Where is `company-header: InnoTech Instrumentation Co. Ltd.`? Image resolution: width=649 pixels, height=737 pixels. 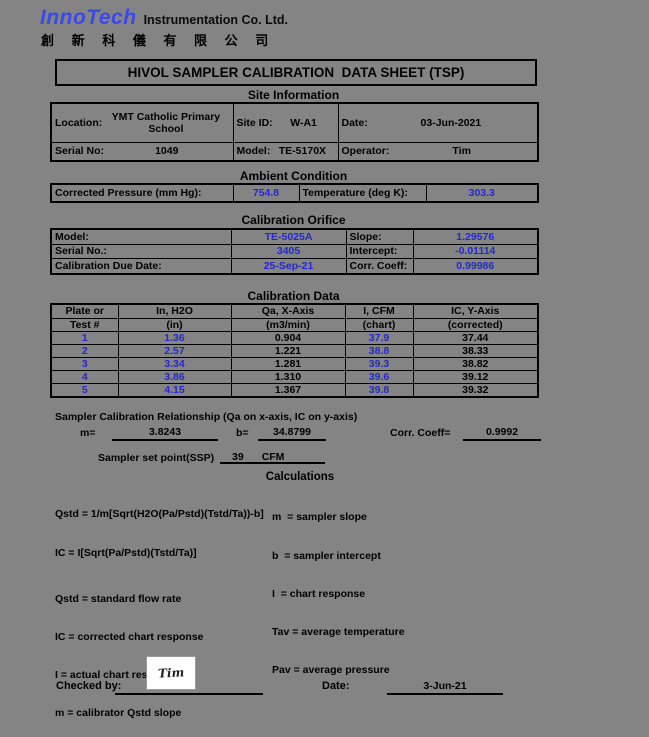
company-header: InnoTech Instrumentation Co. Ltd. is located at coordinates (164, 18).